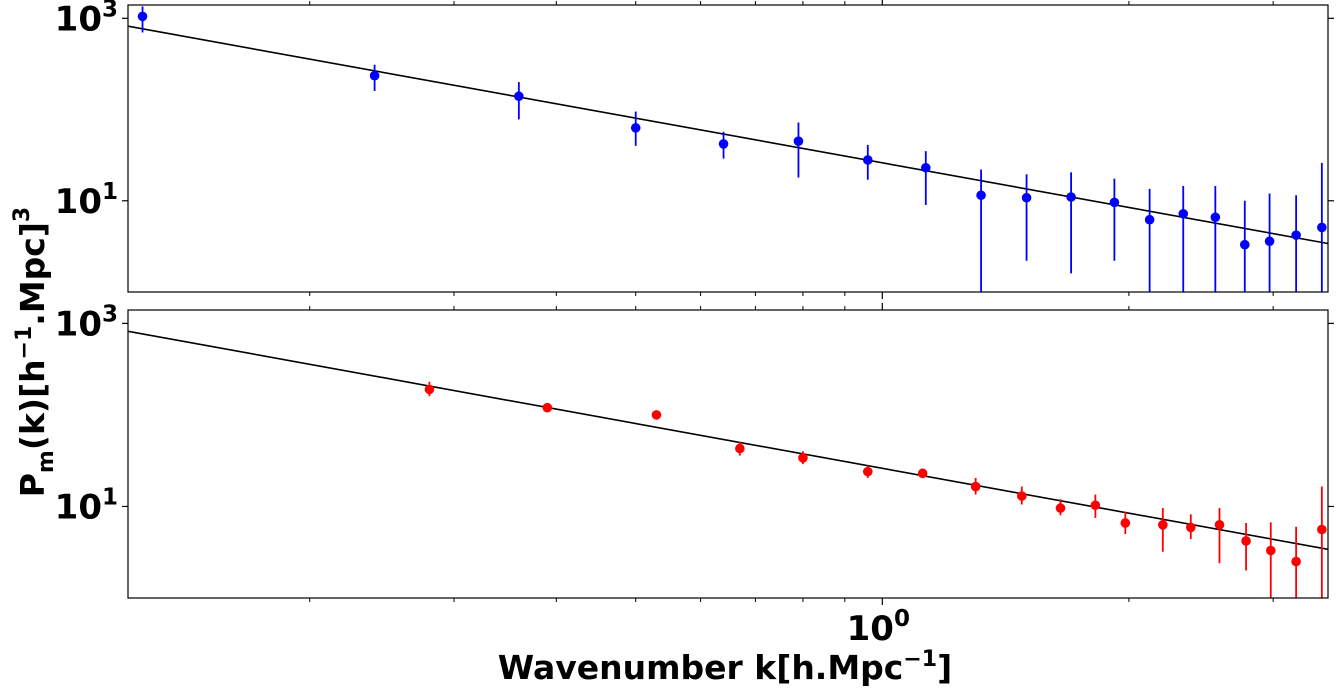  I want to click on x-label-close: ], so click(944, 667).